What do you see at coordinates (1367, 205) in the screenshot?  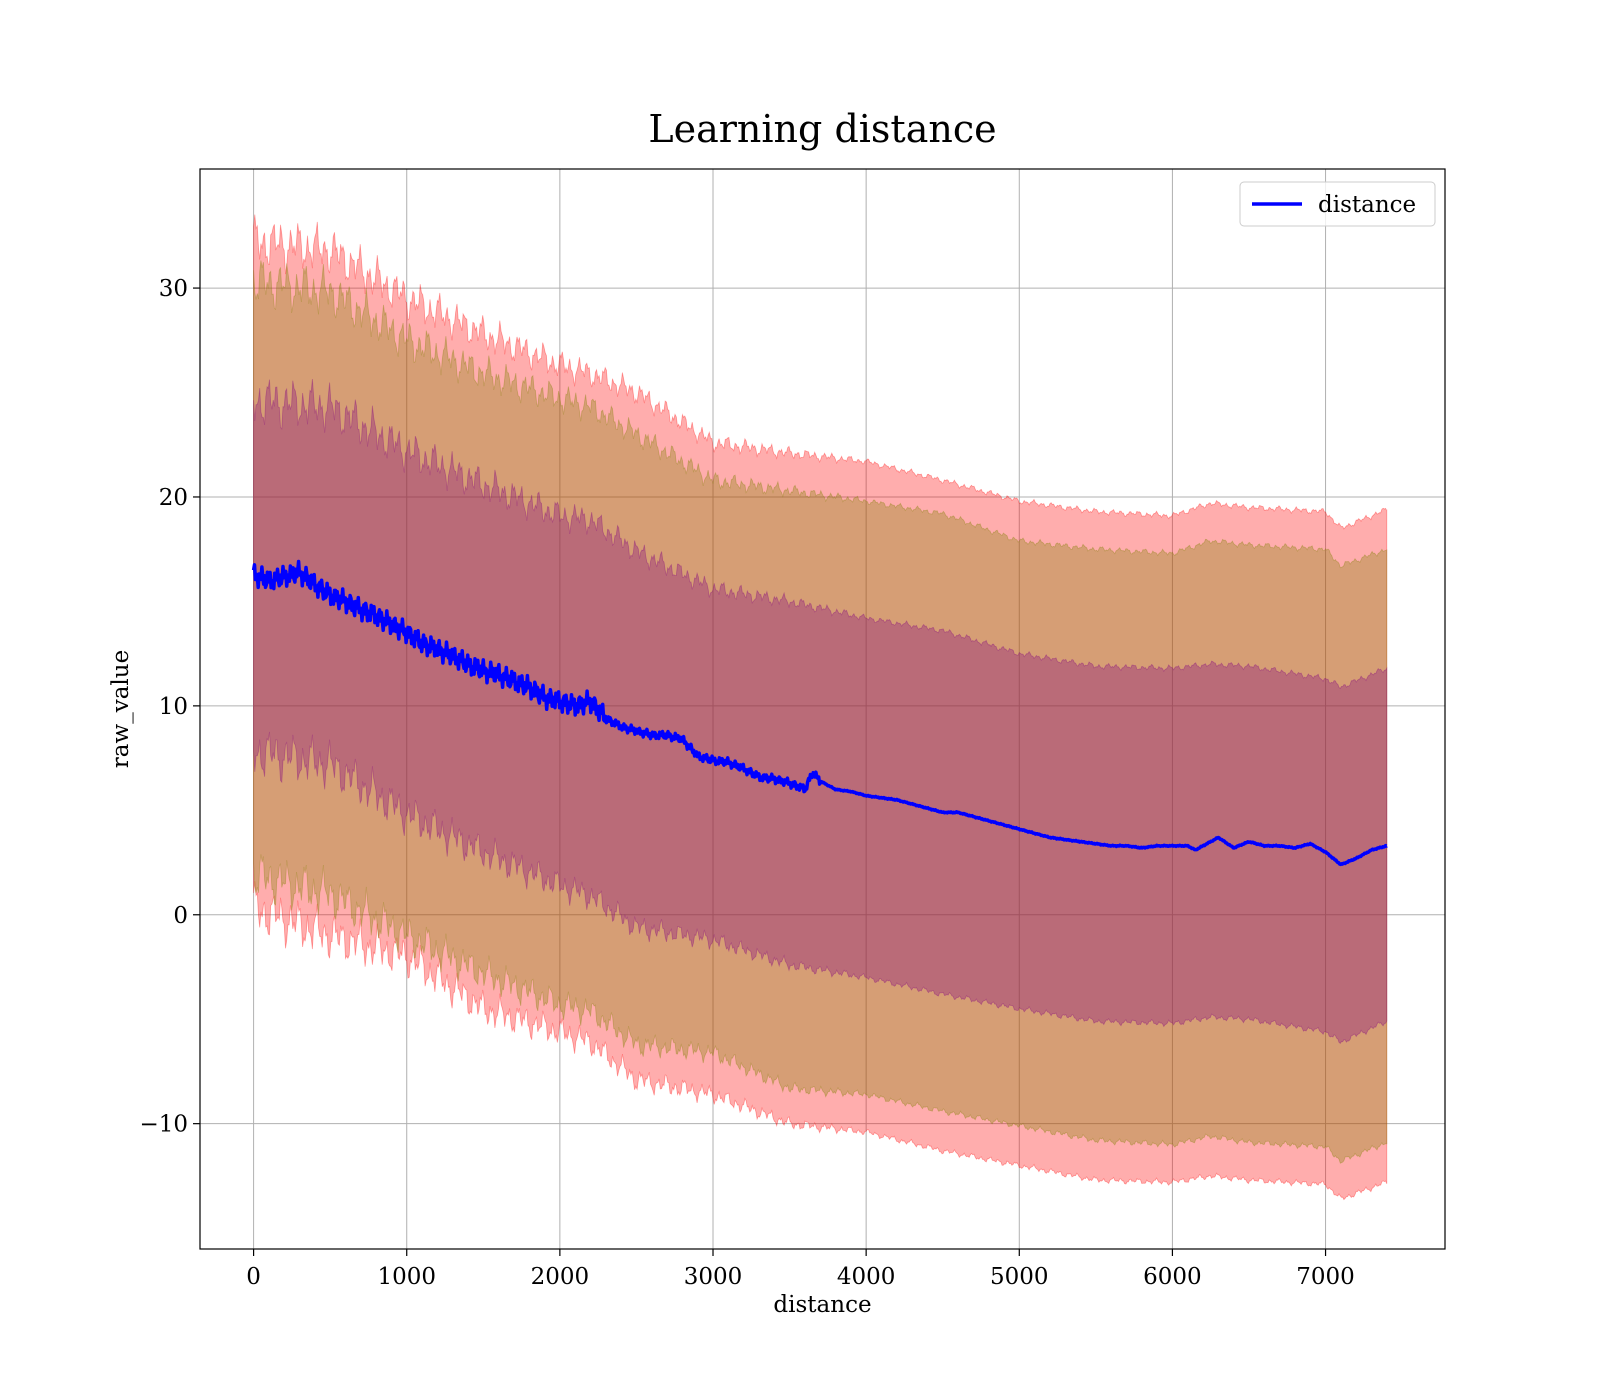 I see `legend-entry-distance: distance` at bounding box center [1367, 205].